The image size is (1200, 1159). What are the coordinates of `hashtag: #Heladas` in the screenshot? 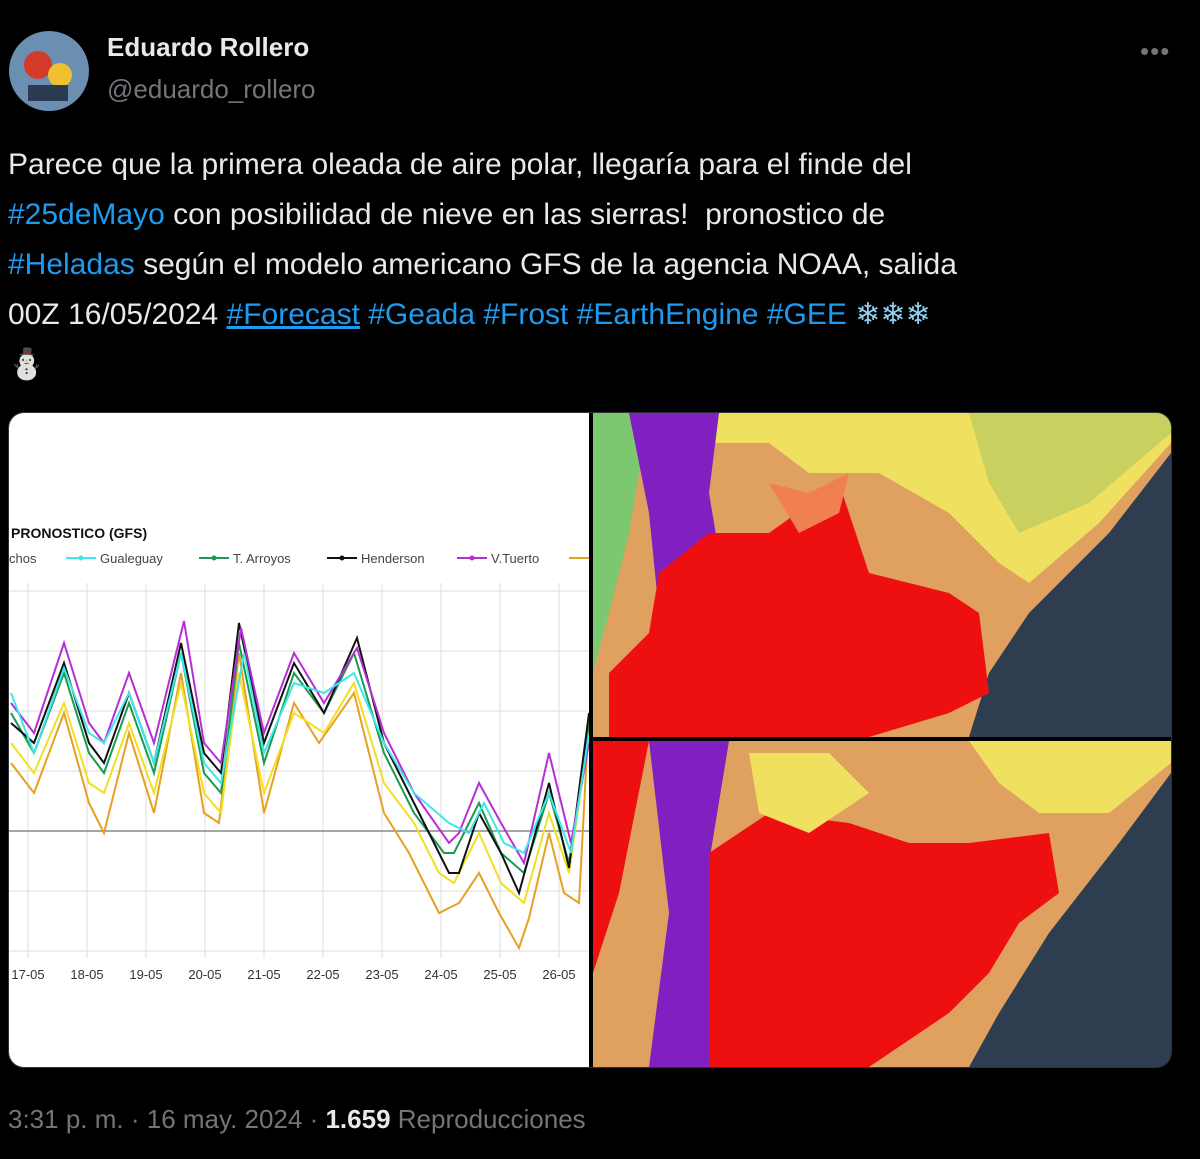 It's located at (71, 264).